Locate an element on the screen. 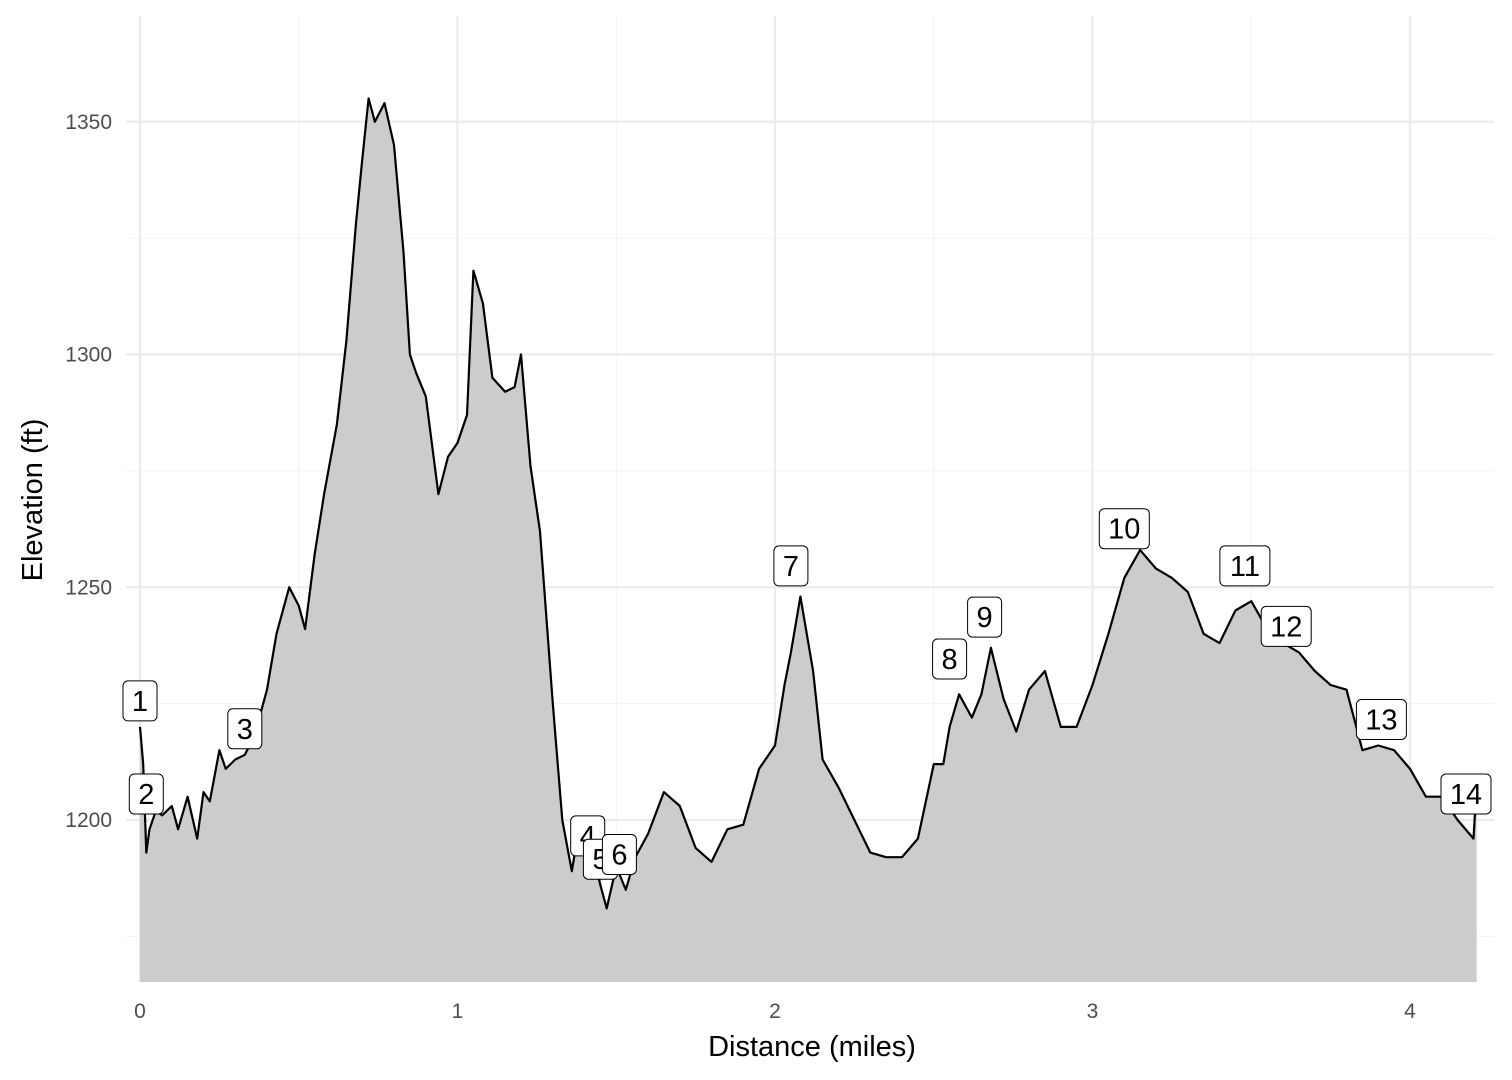 This screenshot has width=1512, height=1080. waypoint-label-12: 12 is located at coordinates (1286, 626).